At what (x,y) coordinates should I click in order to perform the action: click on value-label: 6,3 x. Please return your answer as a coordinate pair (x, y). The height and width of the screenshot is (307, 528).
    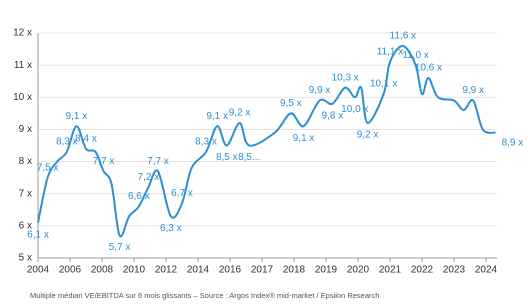
    Looking at the image, I should click on (171, 228).